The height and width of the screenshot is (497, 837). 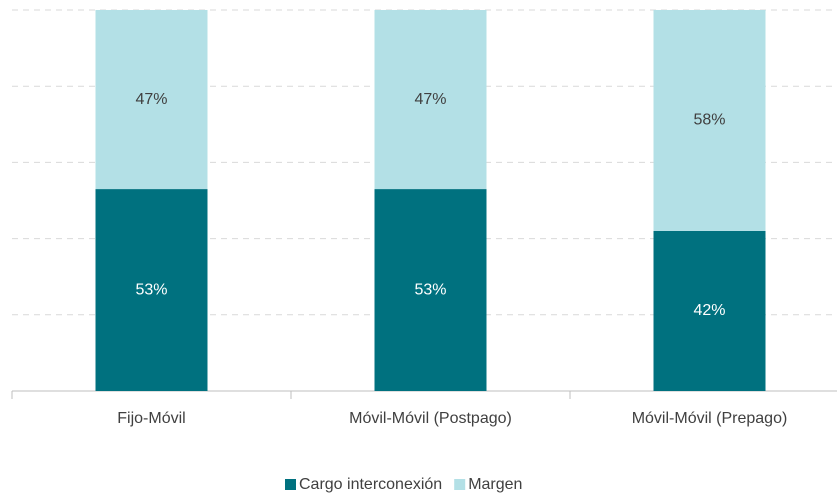 I want to click on x-tick-label: Móvil-Móvil (Postpago), so click(x=430, y=418).